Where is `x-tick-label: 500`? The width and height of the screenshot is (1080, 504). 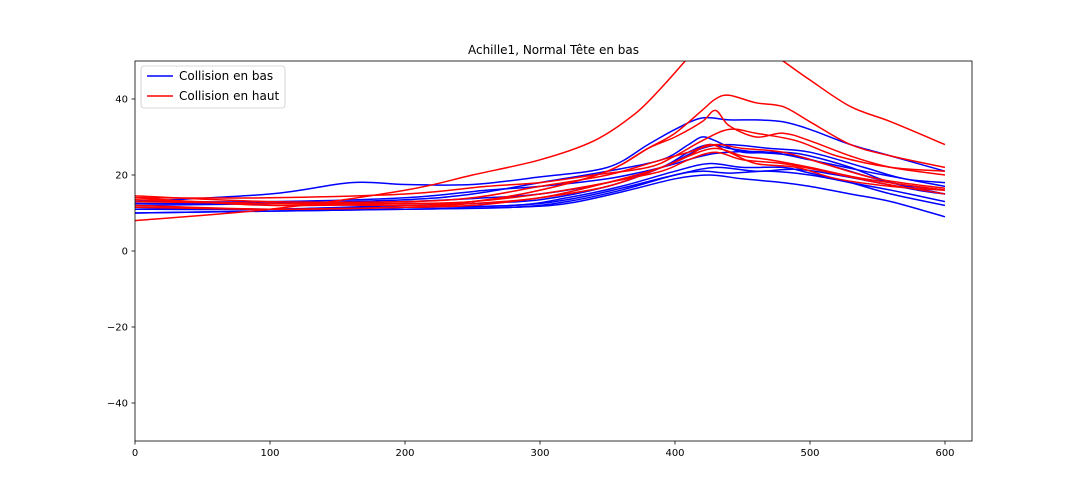
x-tick-label: 500 is located at coordinates (809, 453).